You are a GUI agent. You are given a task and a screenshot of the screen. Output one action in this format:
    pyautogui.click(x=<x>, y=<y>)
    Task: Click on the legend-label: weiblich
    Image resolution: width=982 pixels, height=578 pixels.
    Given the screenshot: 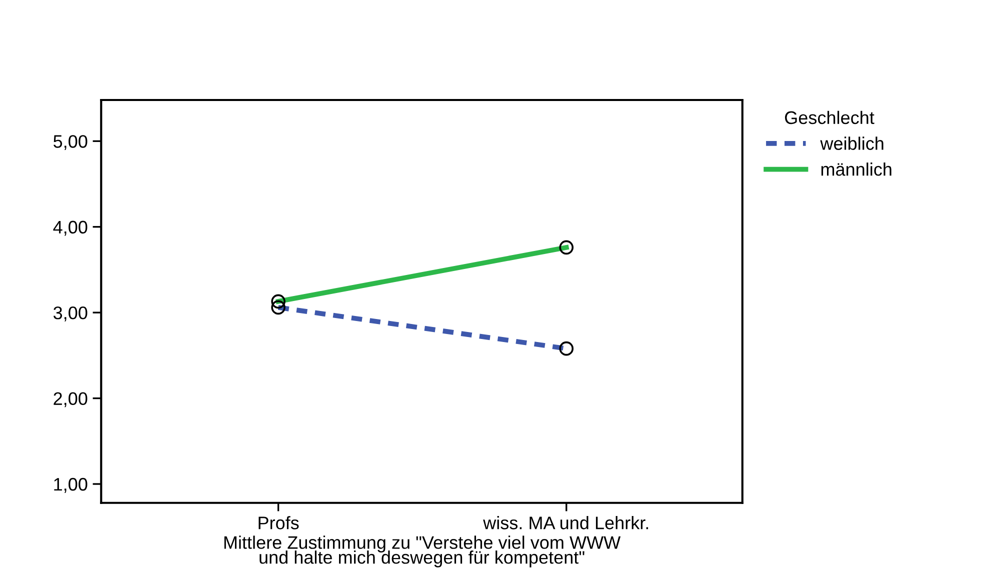 What is the action you would take?
    pyautogui.click(x=852, y=143)
    